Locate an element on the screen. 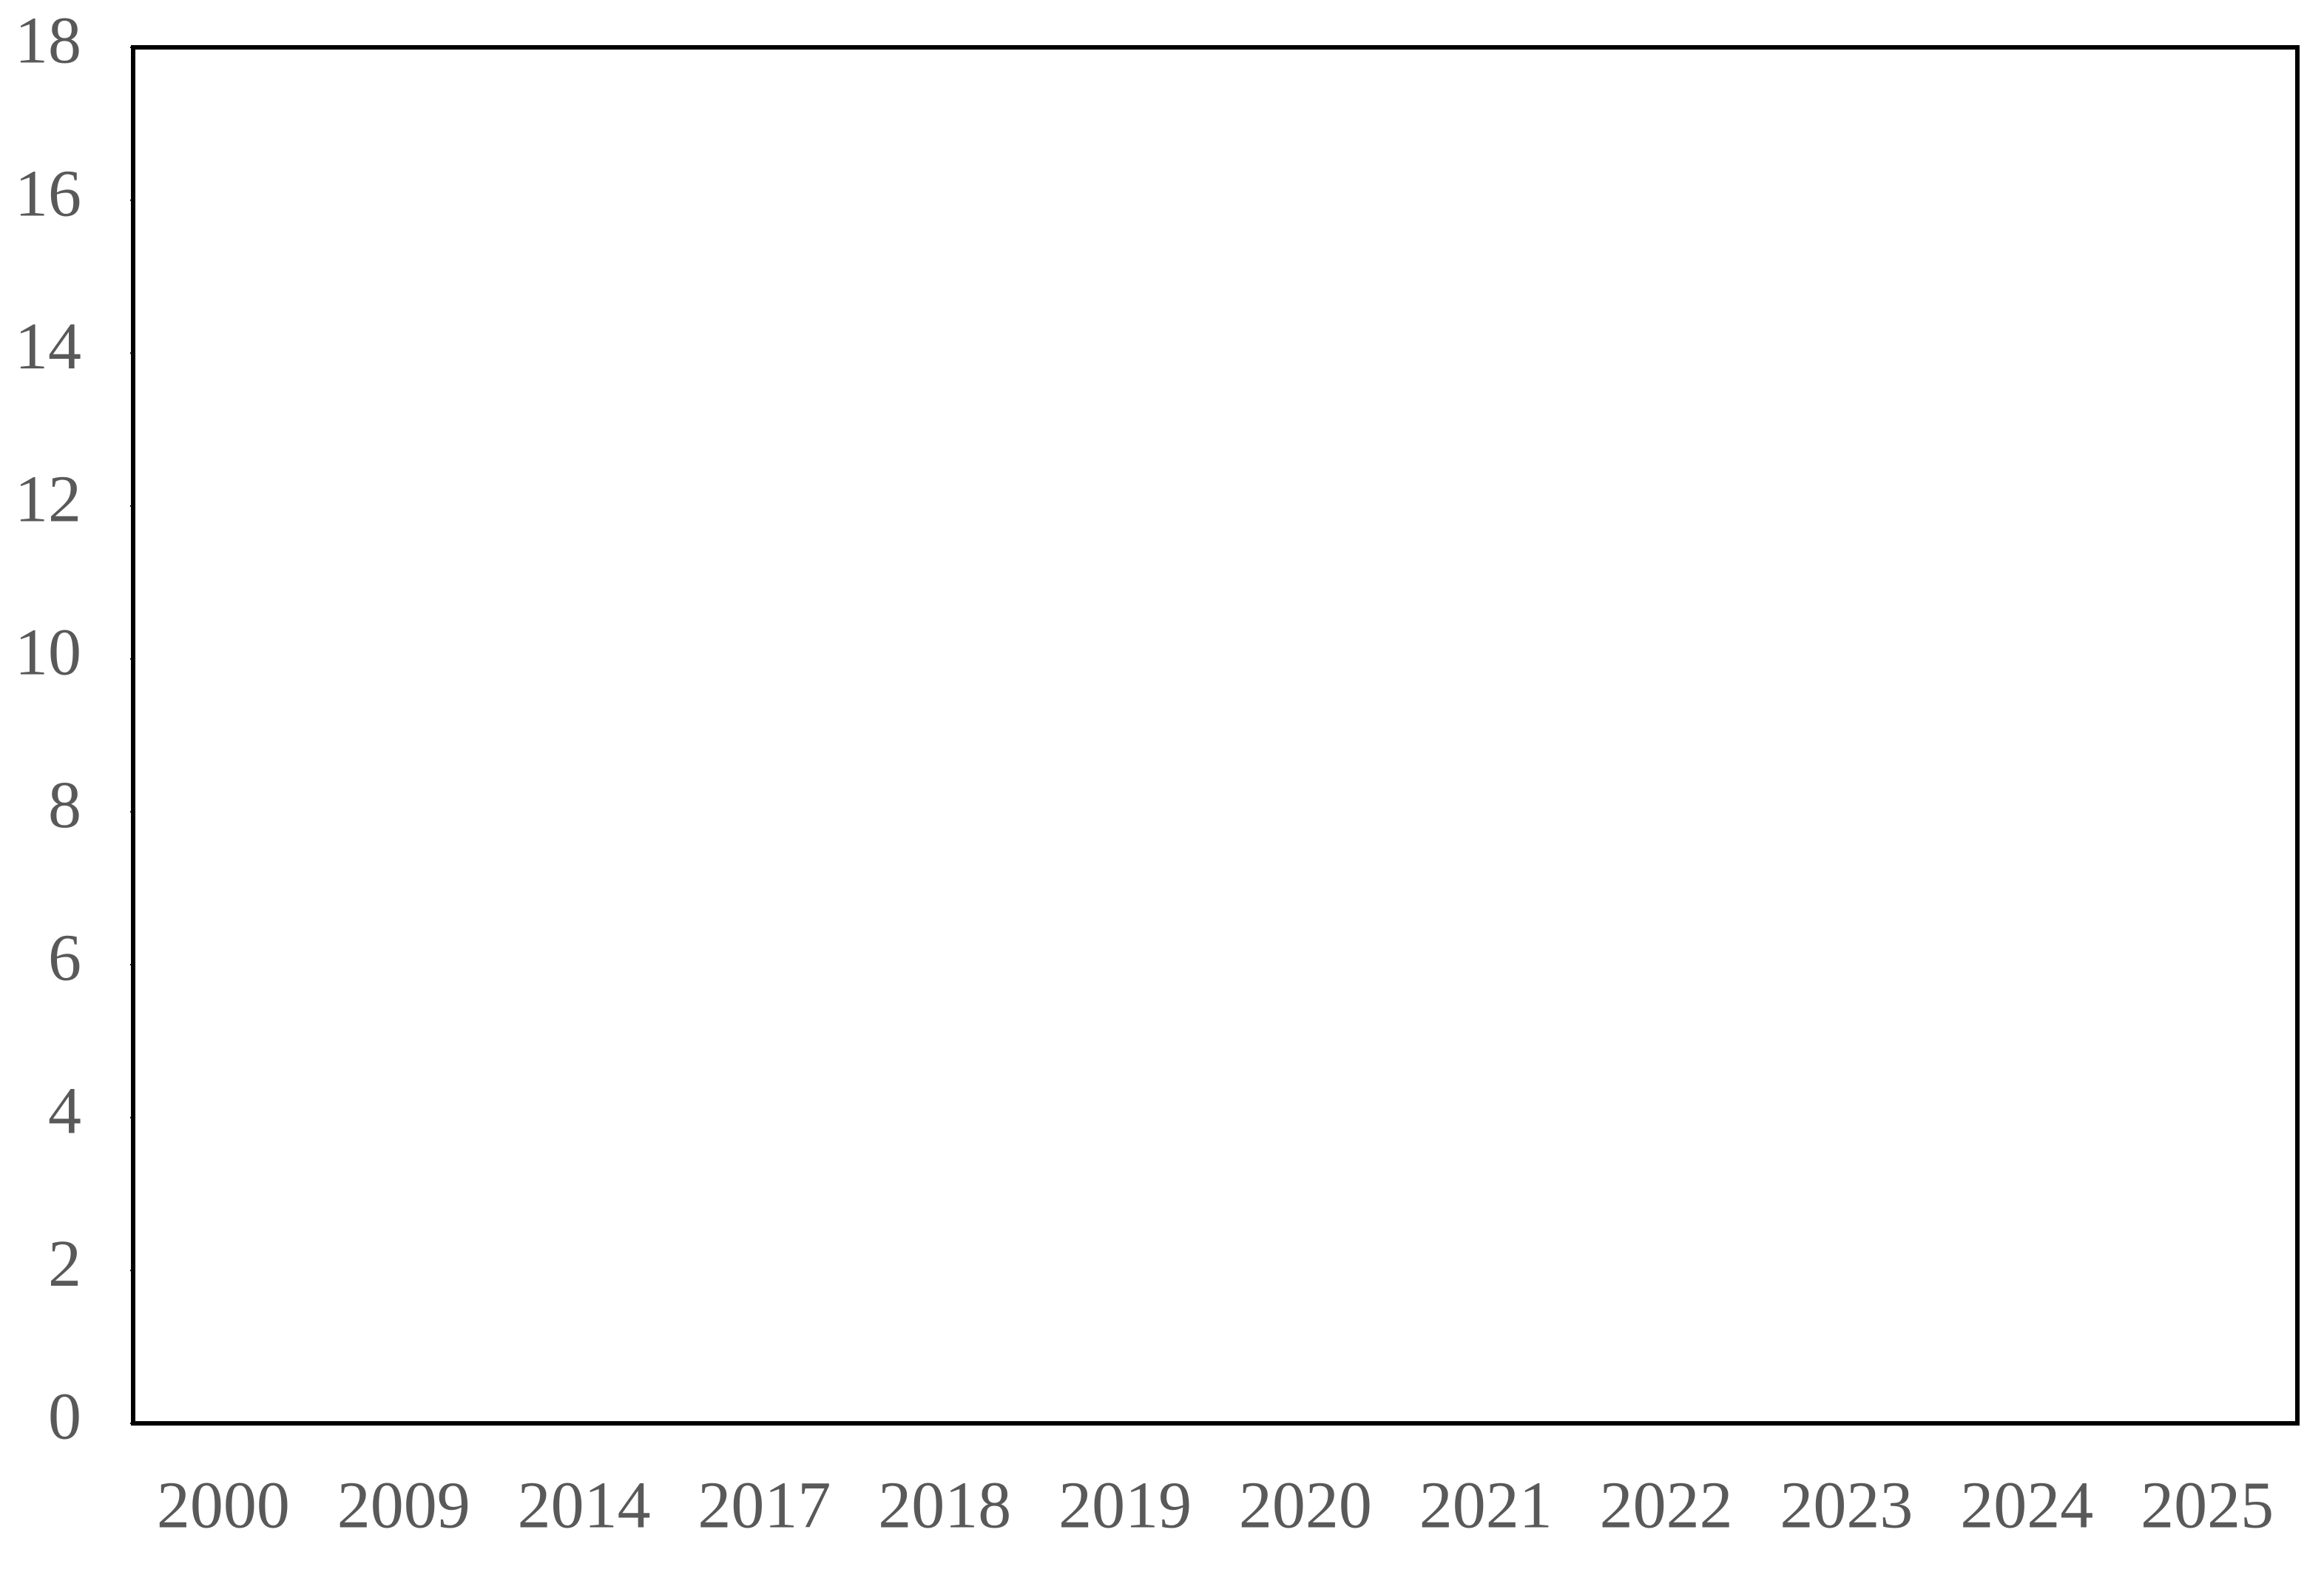 The image size is (2324, 1575). x-tick-label: 2009 is located at coordinates (404, 1505).